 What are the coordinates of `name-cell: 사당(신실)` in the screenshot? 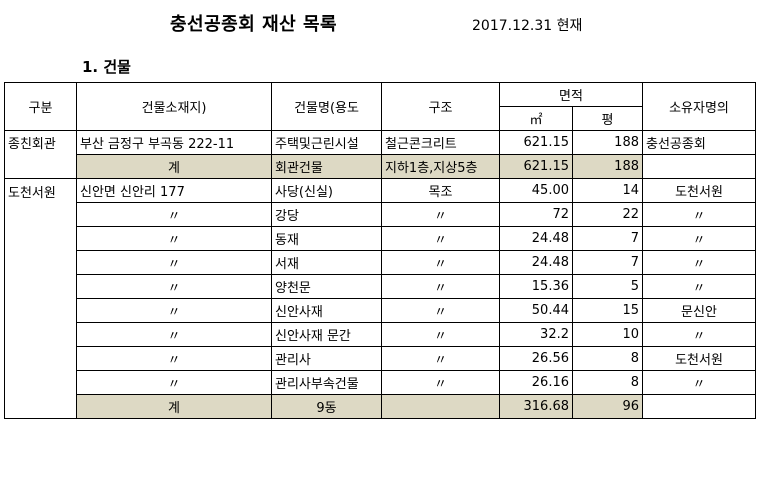 It's located at (326, 190).